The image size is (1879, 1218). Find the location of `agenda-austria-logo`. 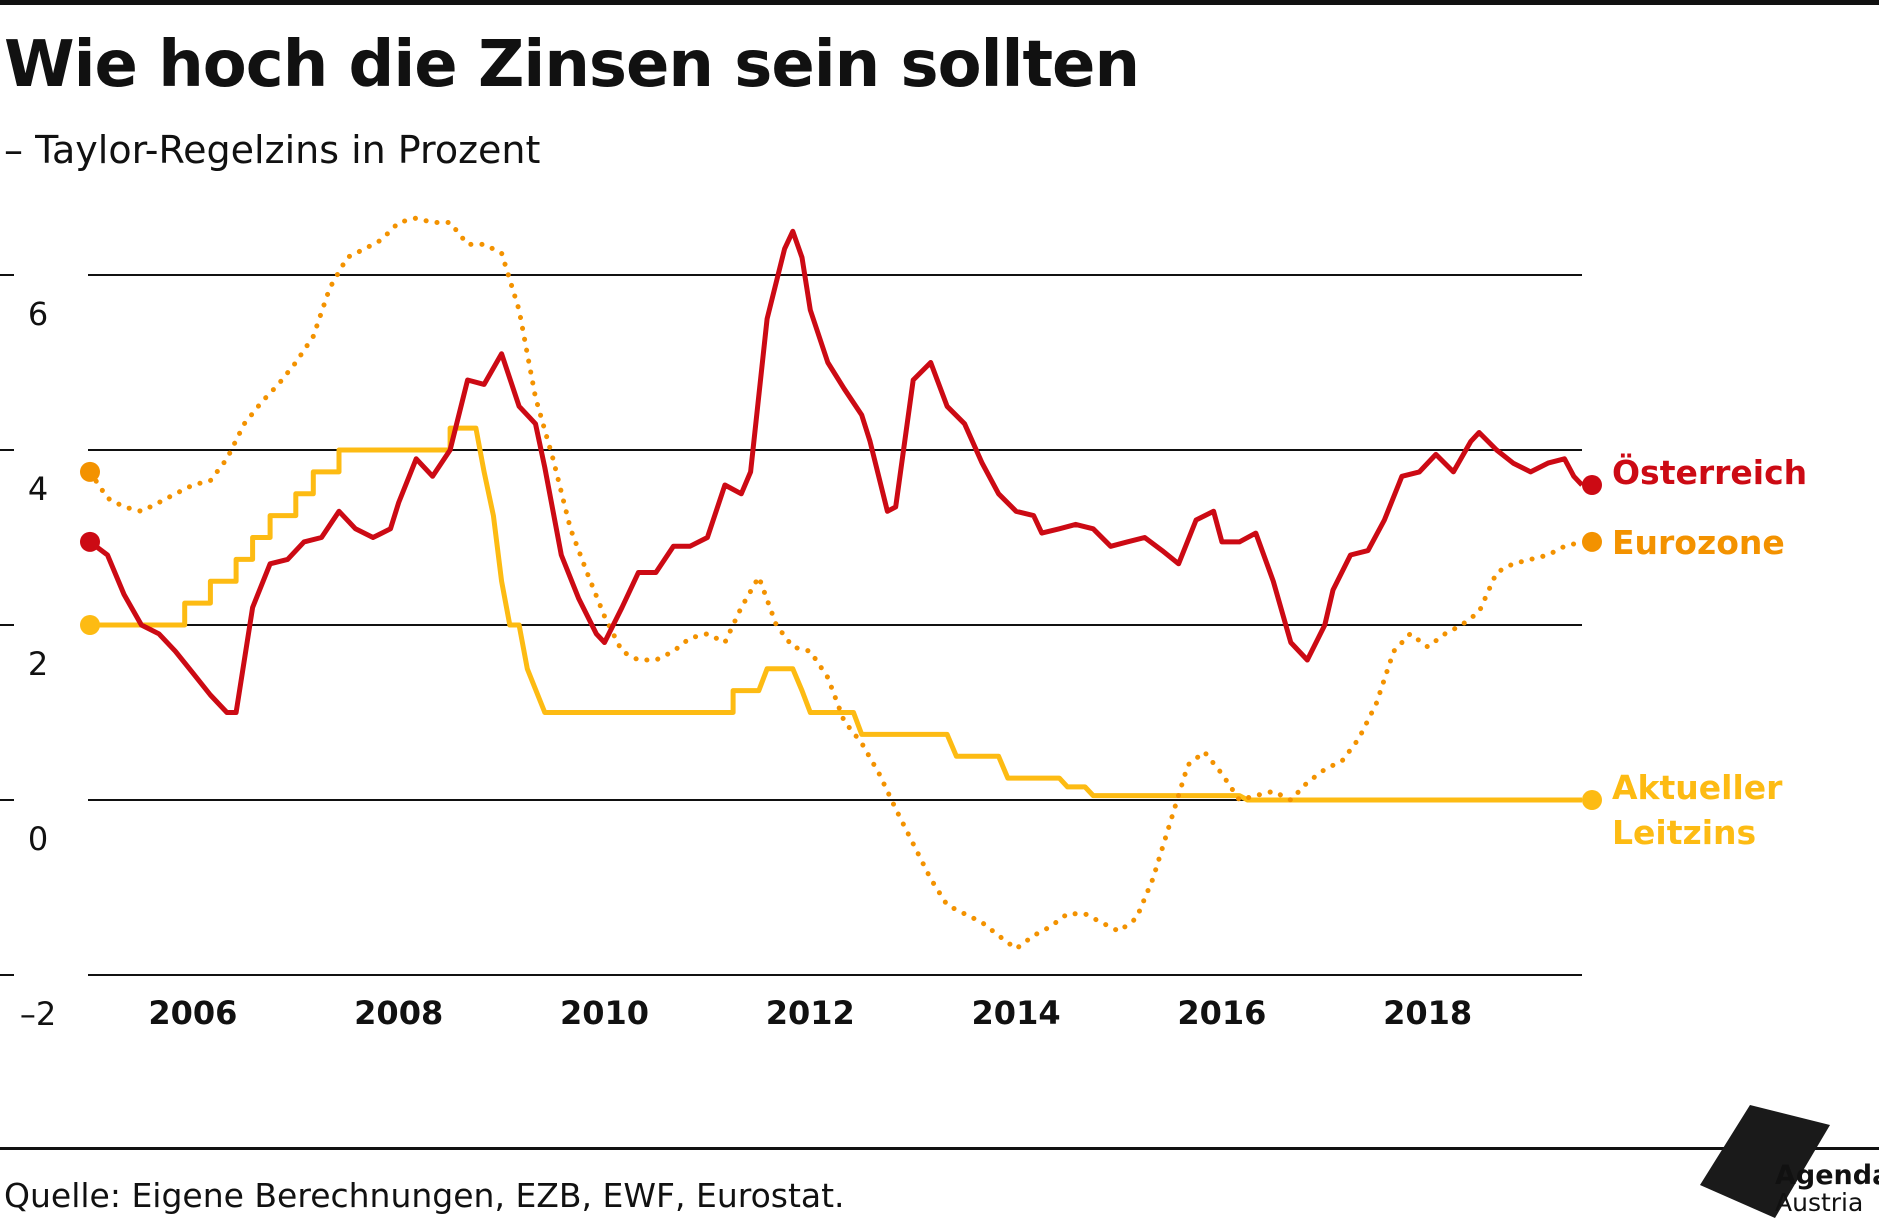

agenda-austria-logo is located at coordinates (1765, 1161).